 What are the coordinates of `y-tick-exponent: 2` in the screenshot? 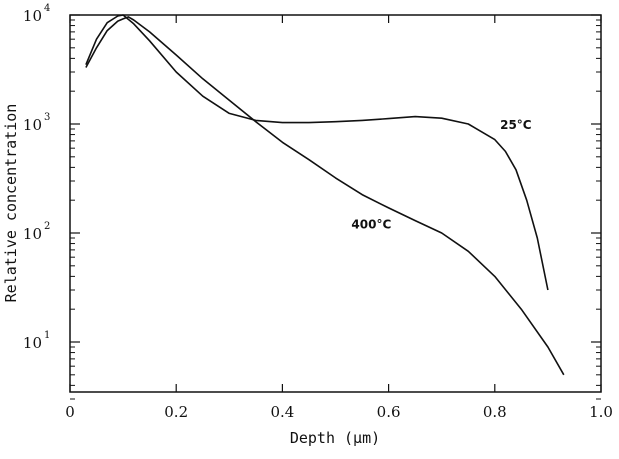 It's located at (47, 226).